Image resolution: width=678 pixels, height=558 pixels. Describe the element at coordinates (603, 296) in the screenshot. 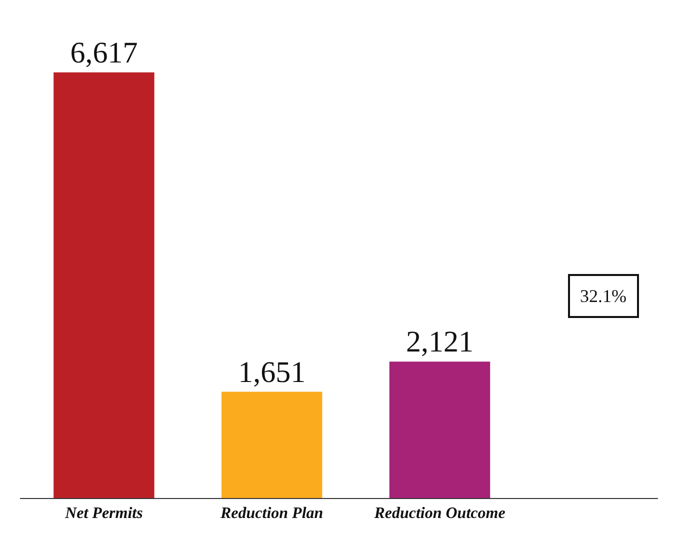

I see `annotation: 32.1%` at that location.